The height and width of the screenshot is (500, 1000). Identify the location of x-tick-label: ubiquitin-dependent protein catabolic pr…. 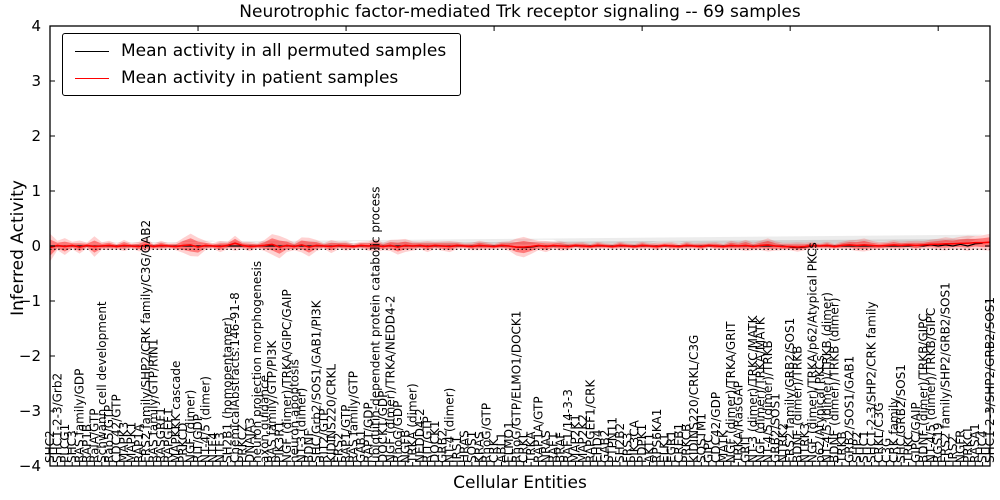
(376, 325).